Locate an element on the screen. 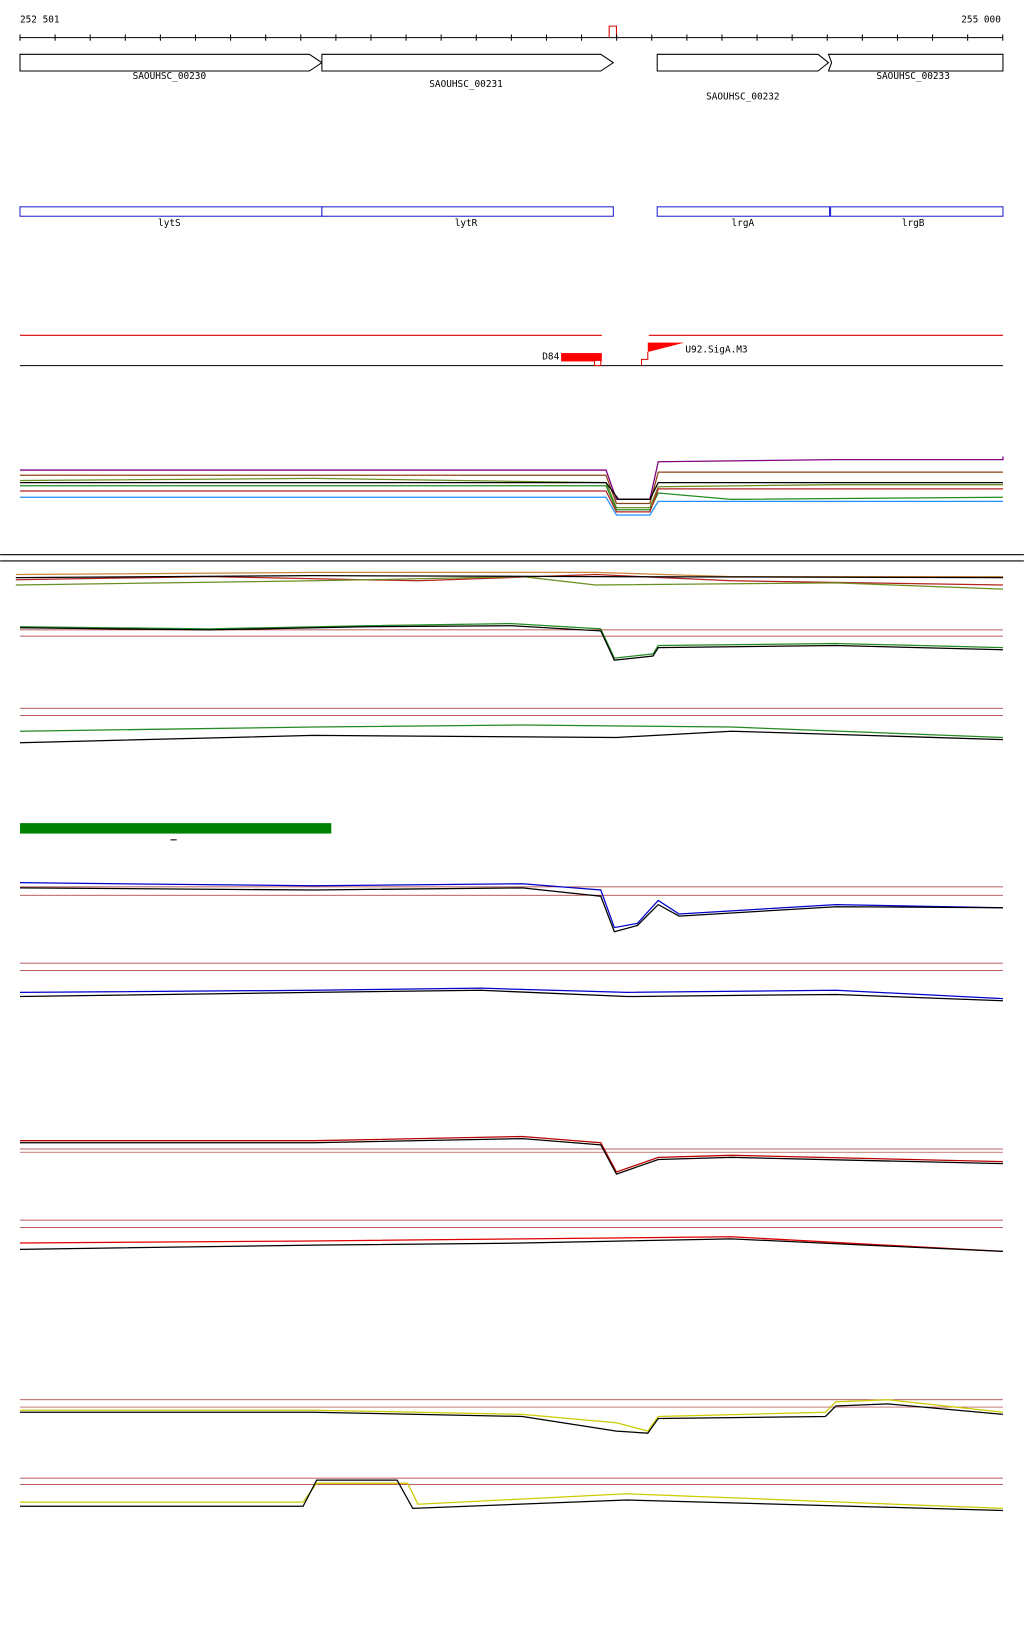 Image resolution: width=1024 pixels, height=1640 pixels. ruler-marker is located at coordinates (612, 31).